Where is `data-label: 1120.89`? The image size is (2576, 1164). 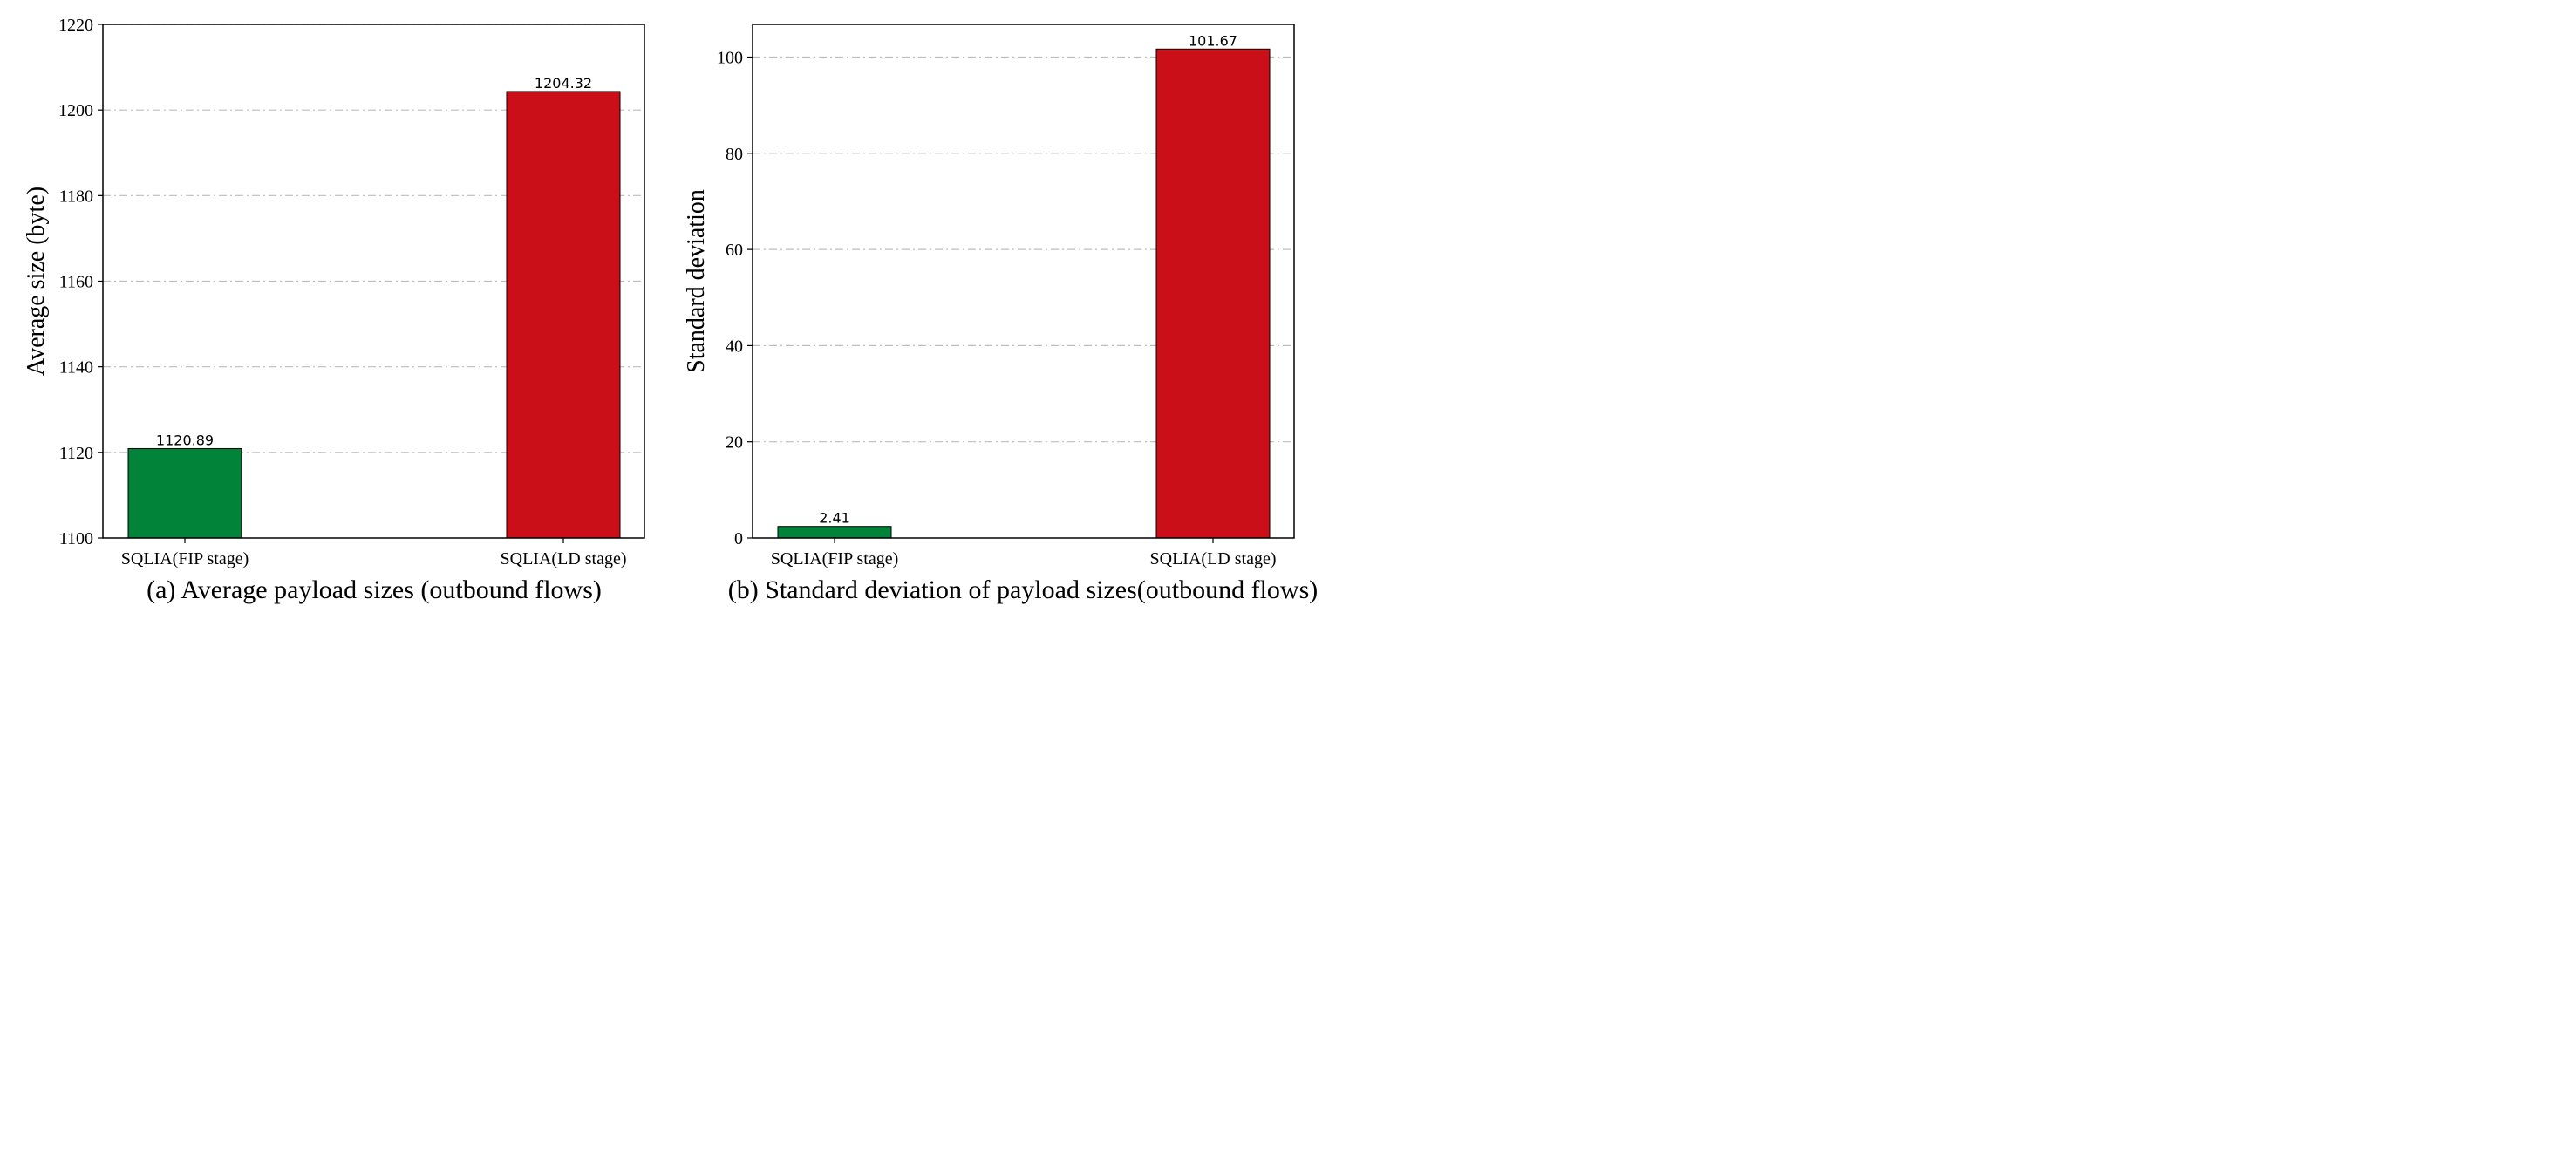
data-label: 1120.89 is located at coordinates (185, 440).